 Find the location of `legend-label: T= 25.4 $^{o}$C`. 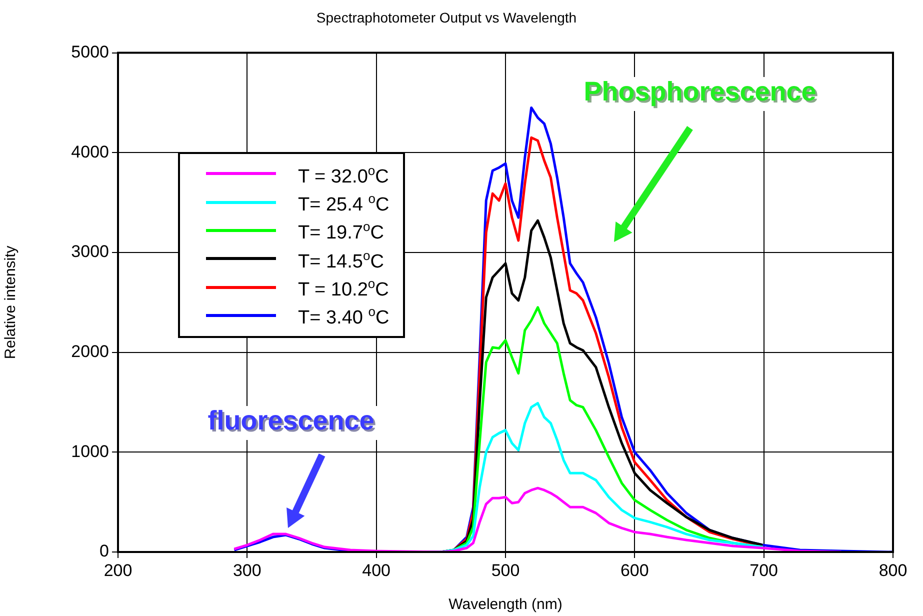

legend-label: T= 25.4 $^{o}$C is located at coordinates (344, 203).